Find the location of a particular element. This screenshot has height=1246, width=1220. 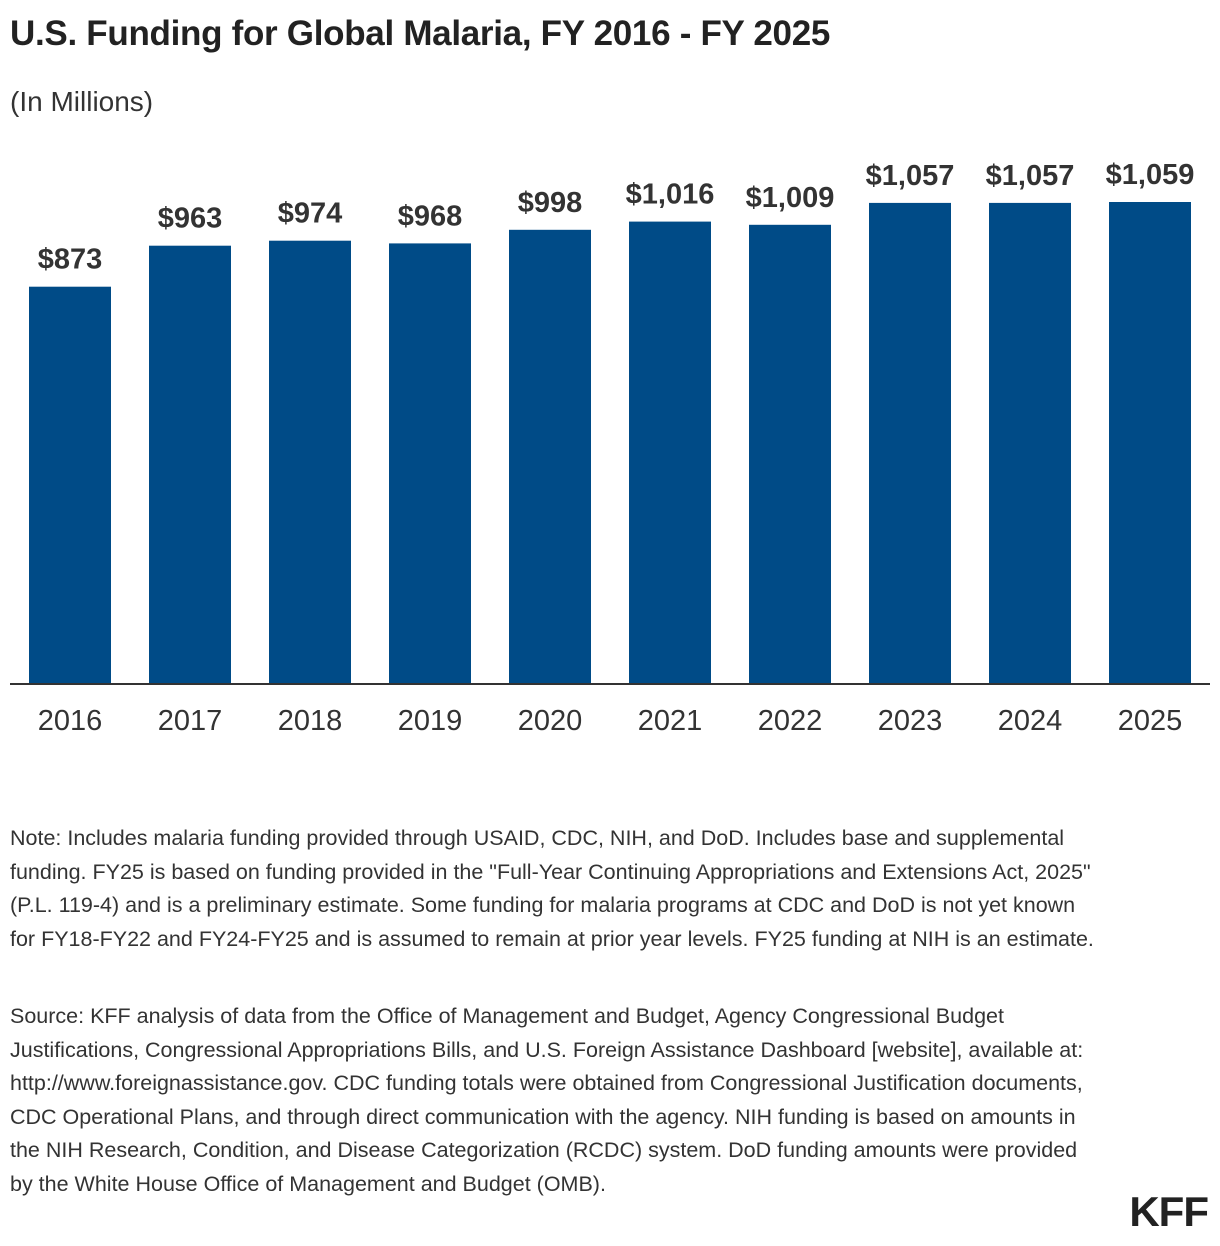

bar-2018 is located at coordinates (310, 462).